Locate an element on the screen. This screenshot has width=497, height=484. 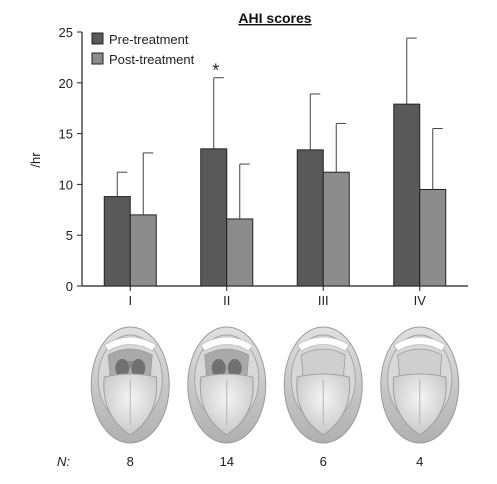
legend: Pre-treatment Post-treatment is located at coordinates (143, 49).